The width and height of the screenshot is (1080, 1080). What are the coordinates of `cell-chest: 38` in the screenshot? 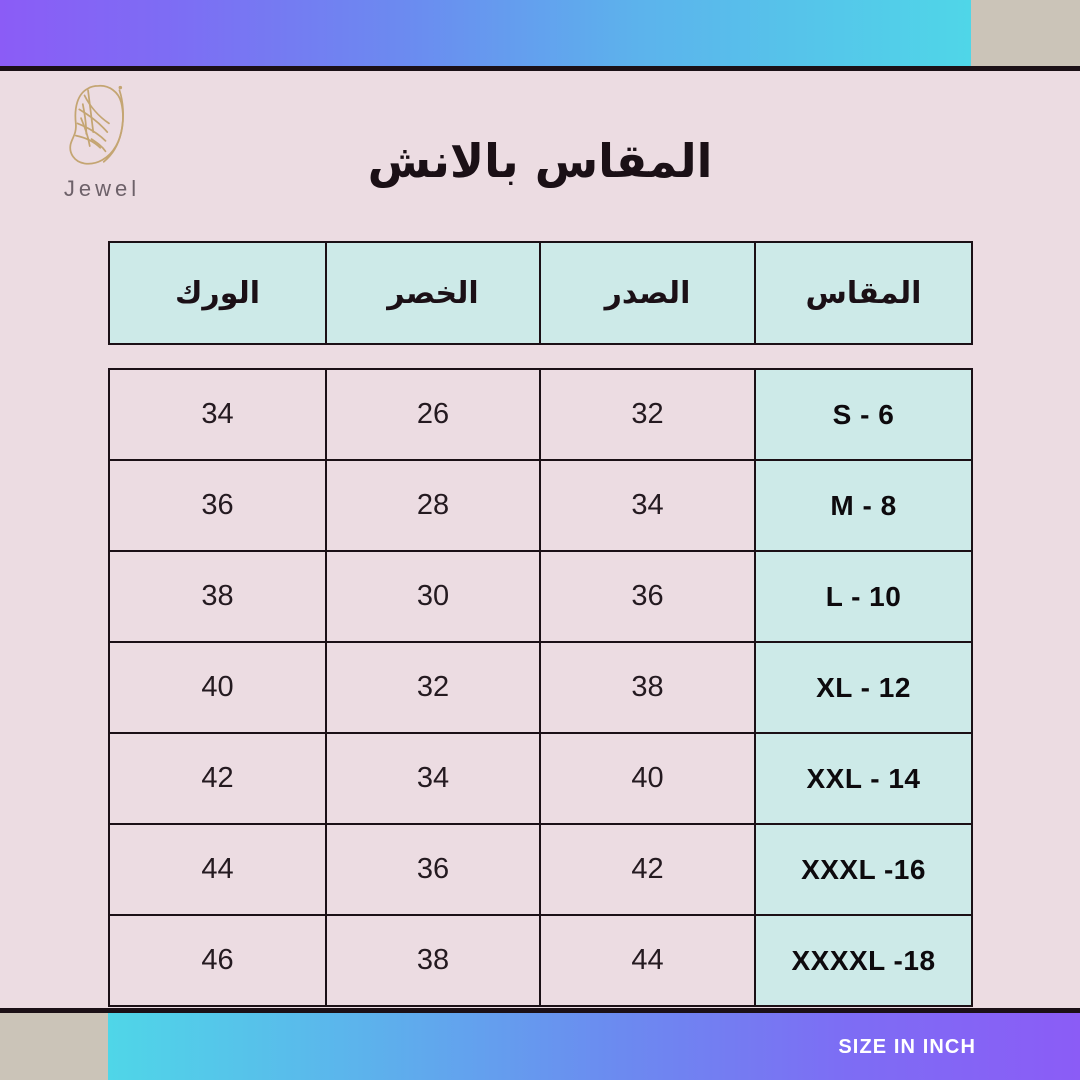 It's located at (647, 687).